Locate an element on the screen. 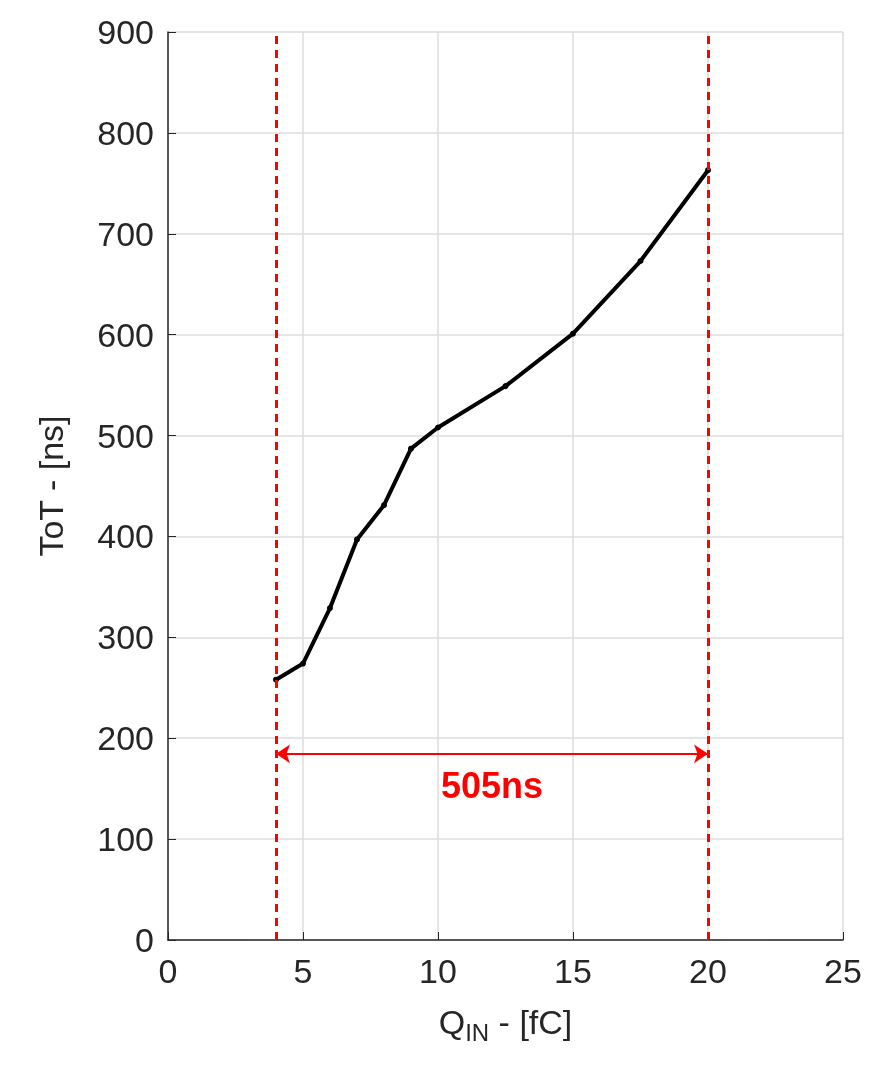 The image size is (893, 1078). y-tick-label: 400 is located at coordinates (125, 536).